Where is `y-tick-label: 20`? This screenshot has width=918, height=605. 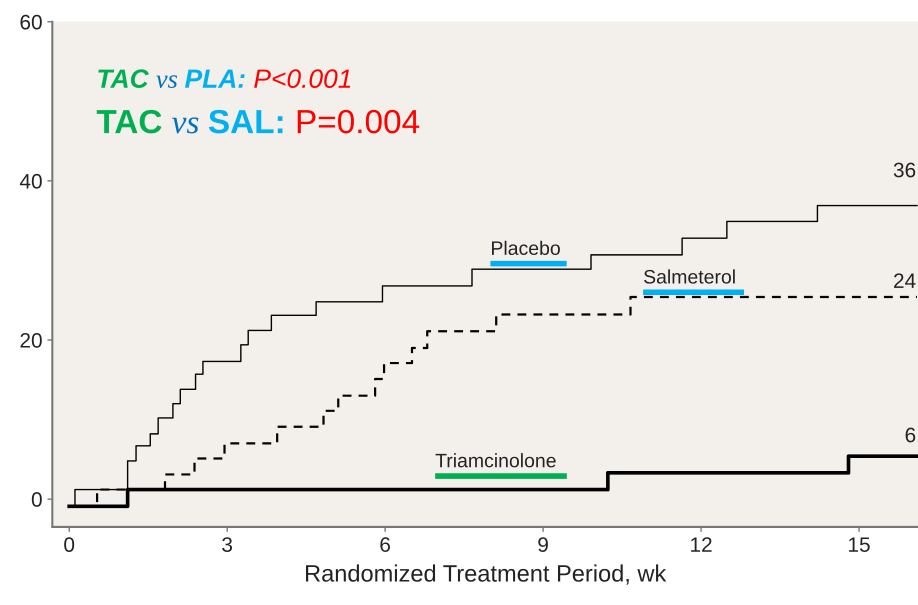 y-tick-label: 20 is located at coordinates (31, 340).